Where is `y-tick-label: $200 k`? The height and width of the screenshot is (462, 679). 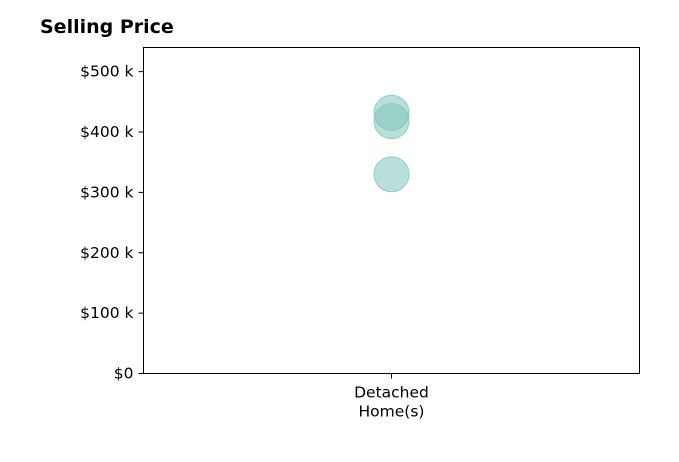
y-tick-label: $200 k is located at coordinates (106, 253).